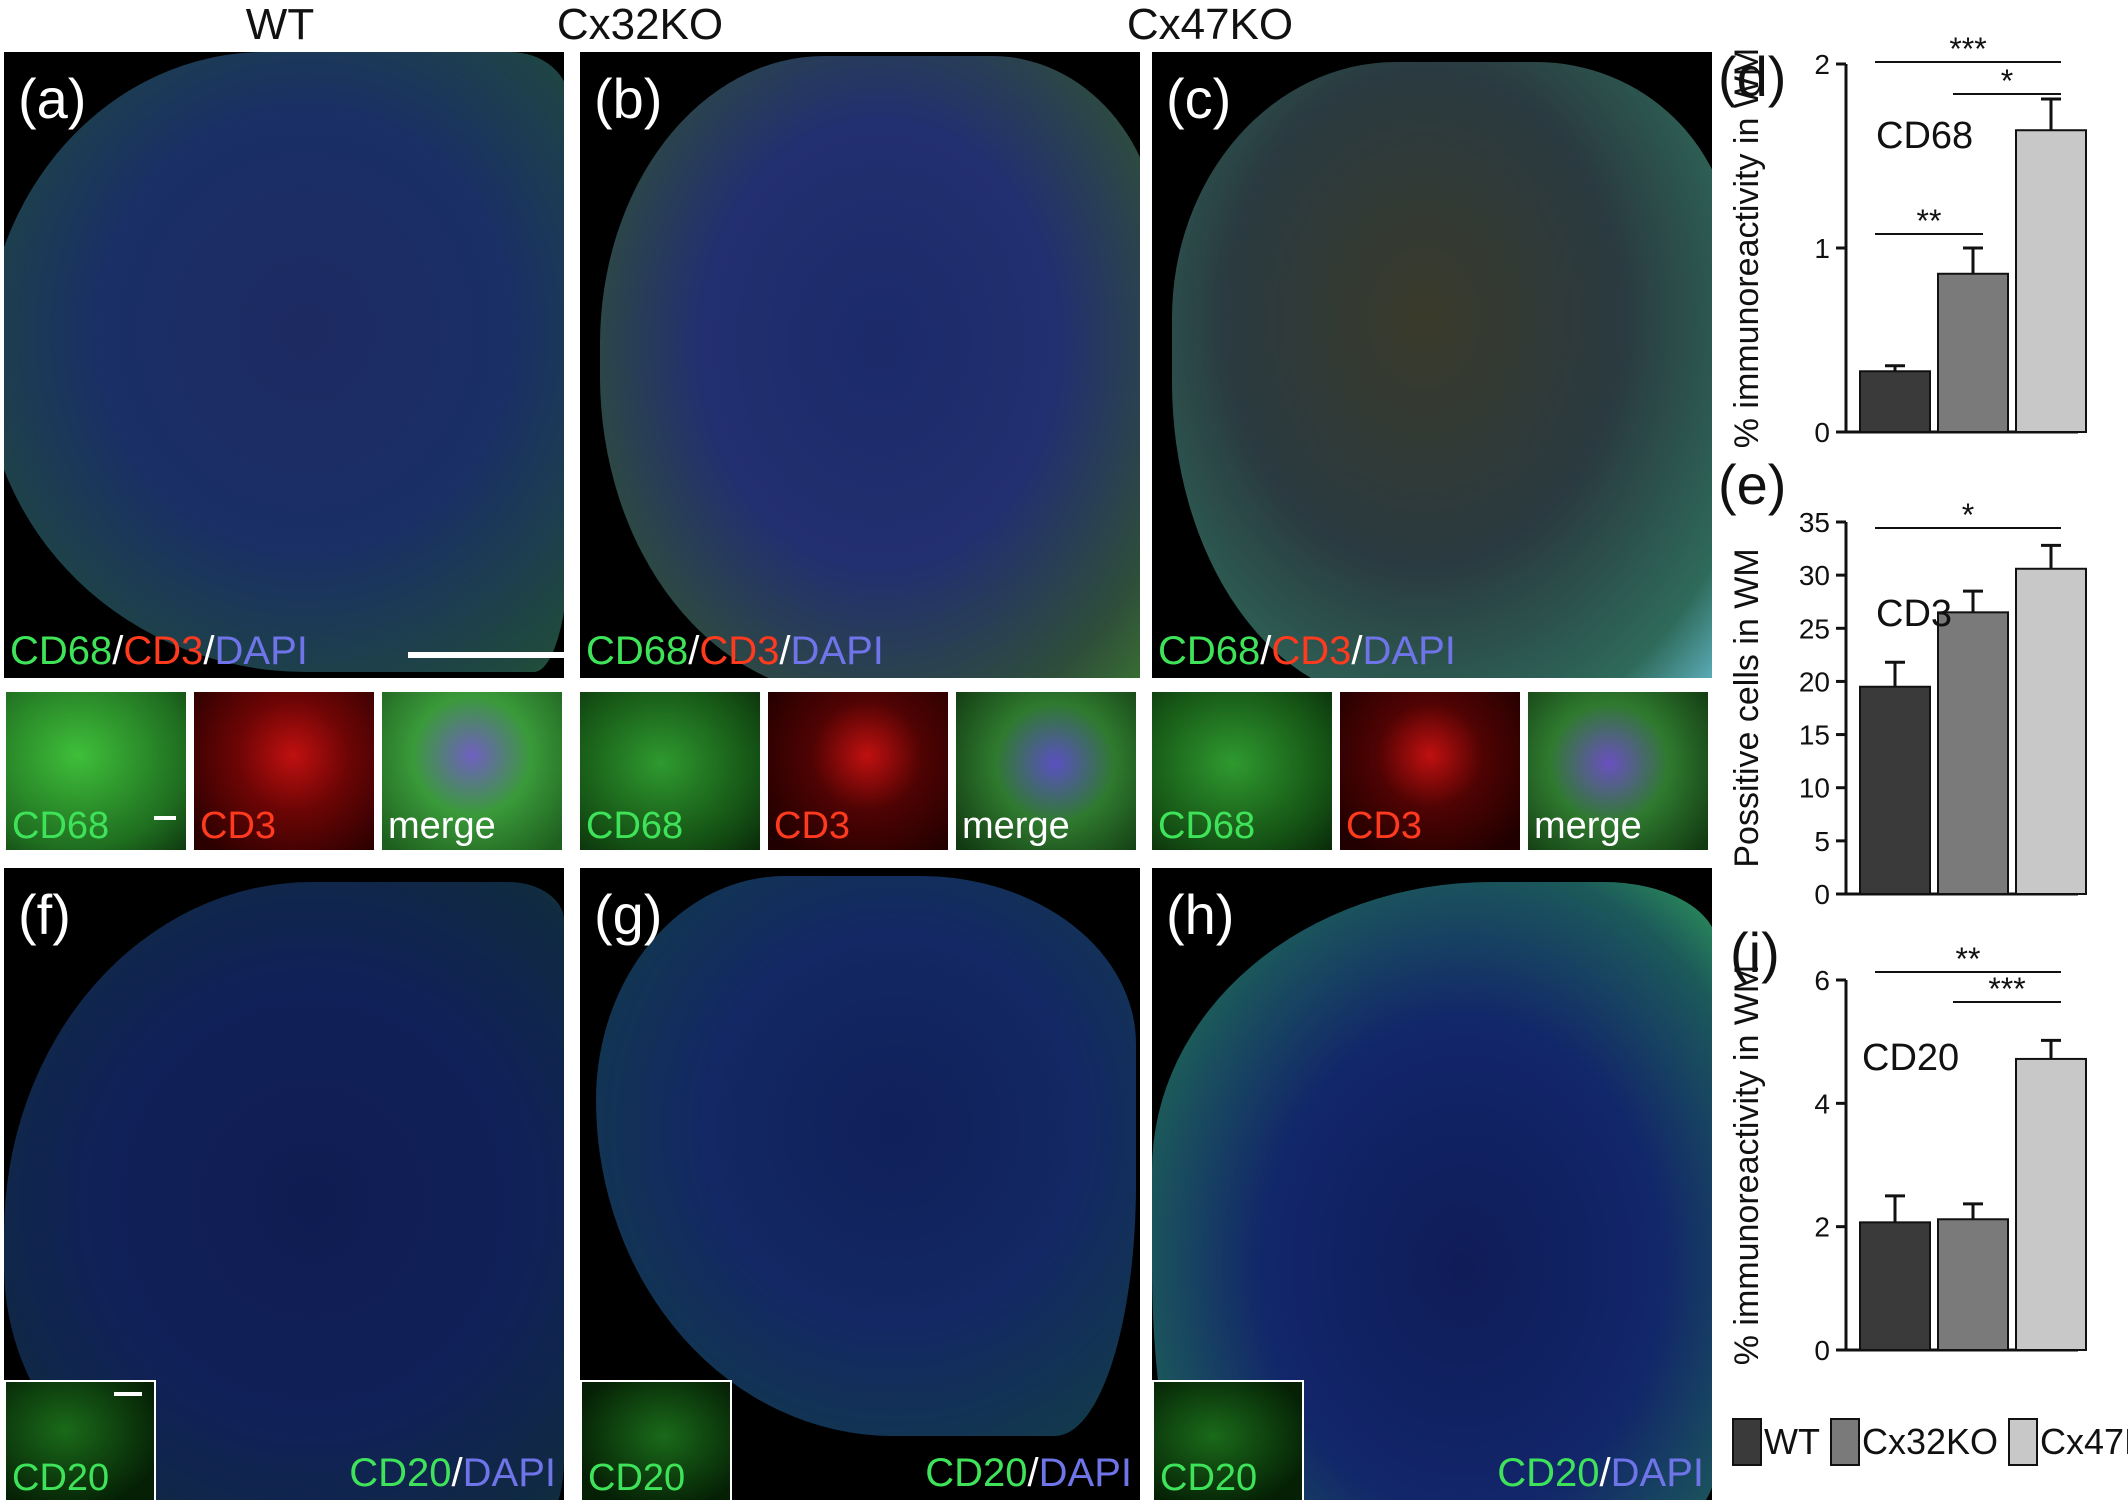 The width and height of the screenshot is (2128, 1501). I want to click on panel-label-e: (e), so click(1752, 484).